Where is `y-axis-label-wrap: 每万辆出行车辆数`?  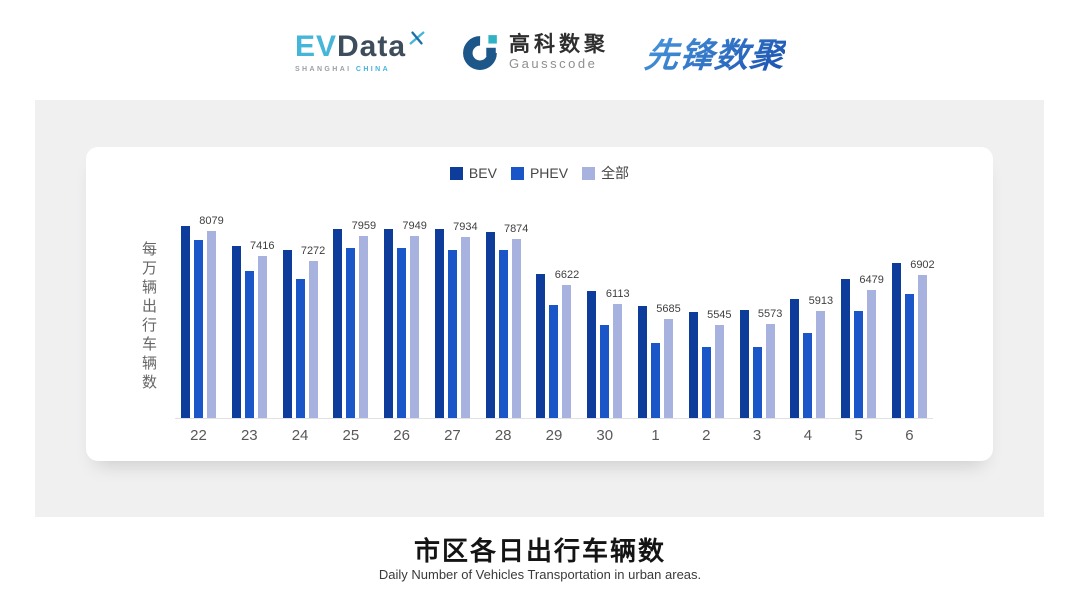 y-axis-label-wrap: 每万辆出行车辆数 is located at coordinates (148, 317).